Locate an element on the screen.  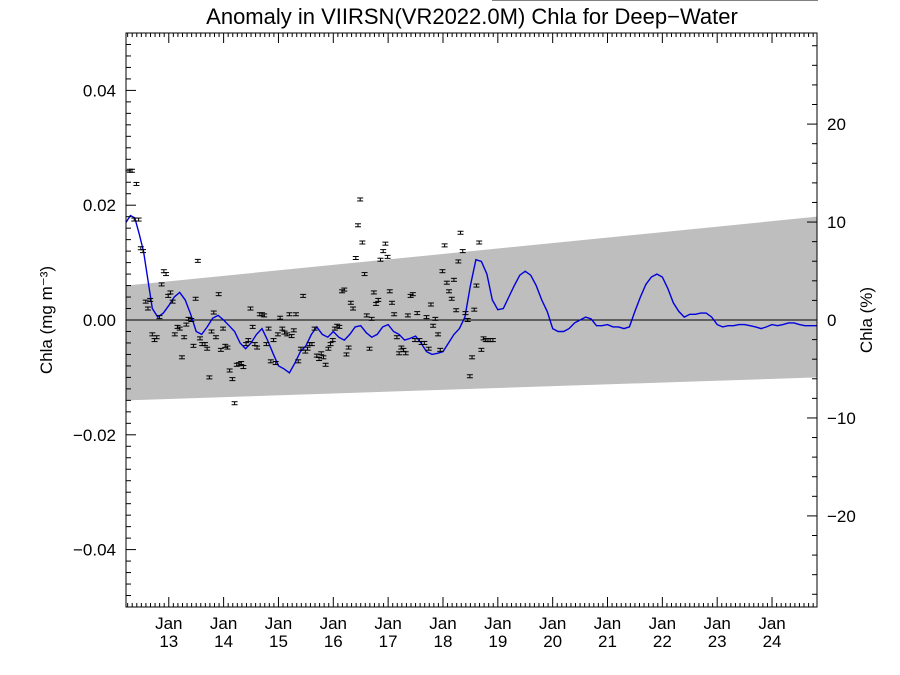
y-tick-label: −0.04 is located at coordinates (94, 550).